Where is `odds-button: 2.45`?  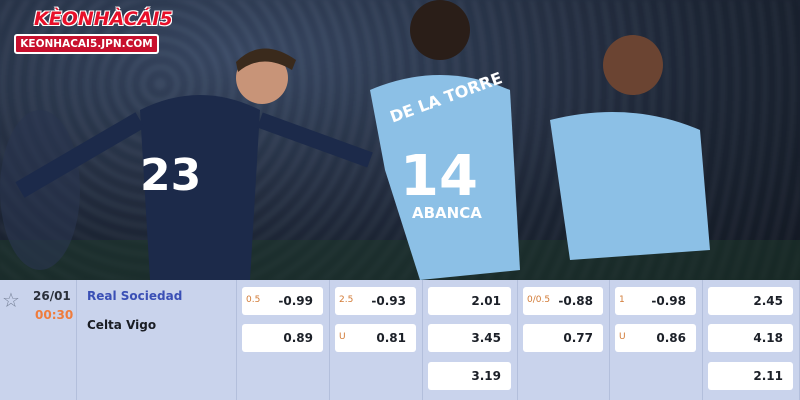
odds-button: 2.45 is located at coordinates (750, 301).